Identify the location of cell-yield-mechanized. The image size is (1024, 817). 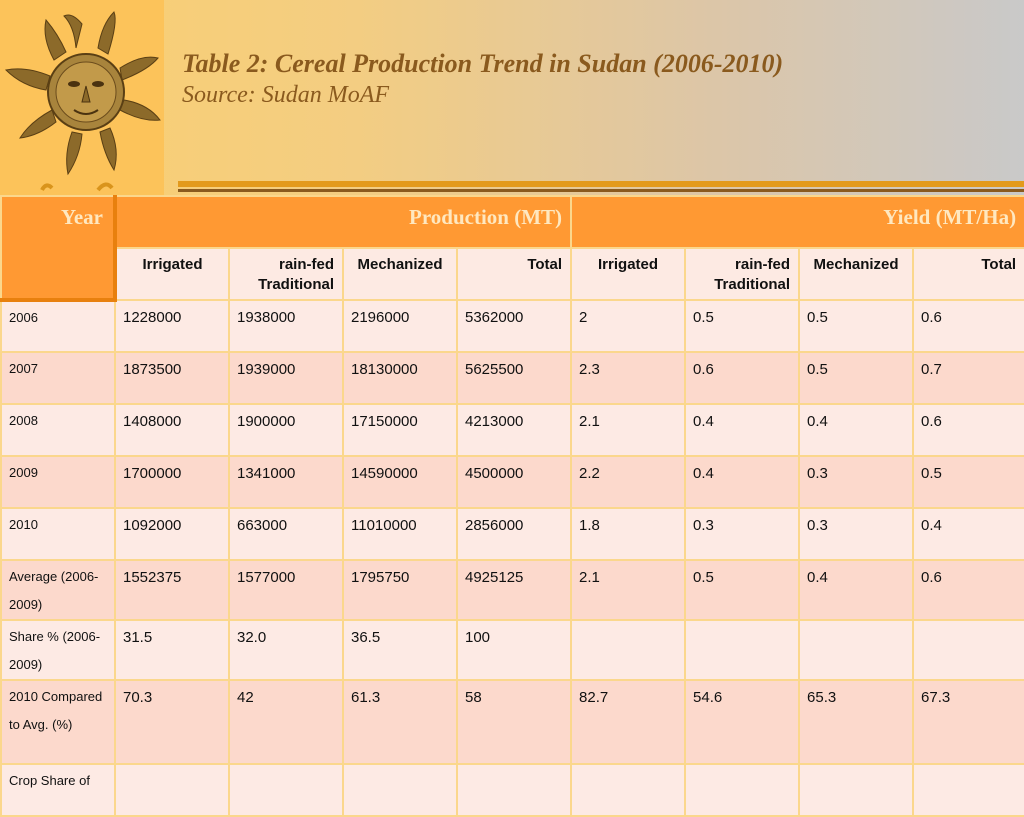
(856, 790).